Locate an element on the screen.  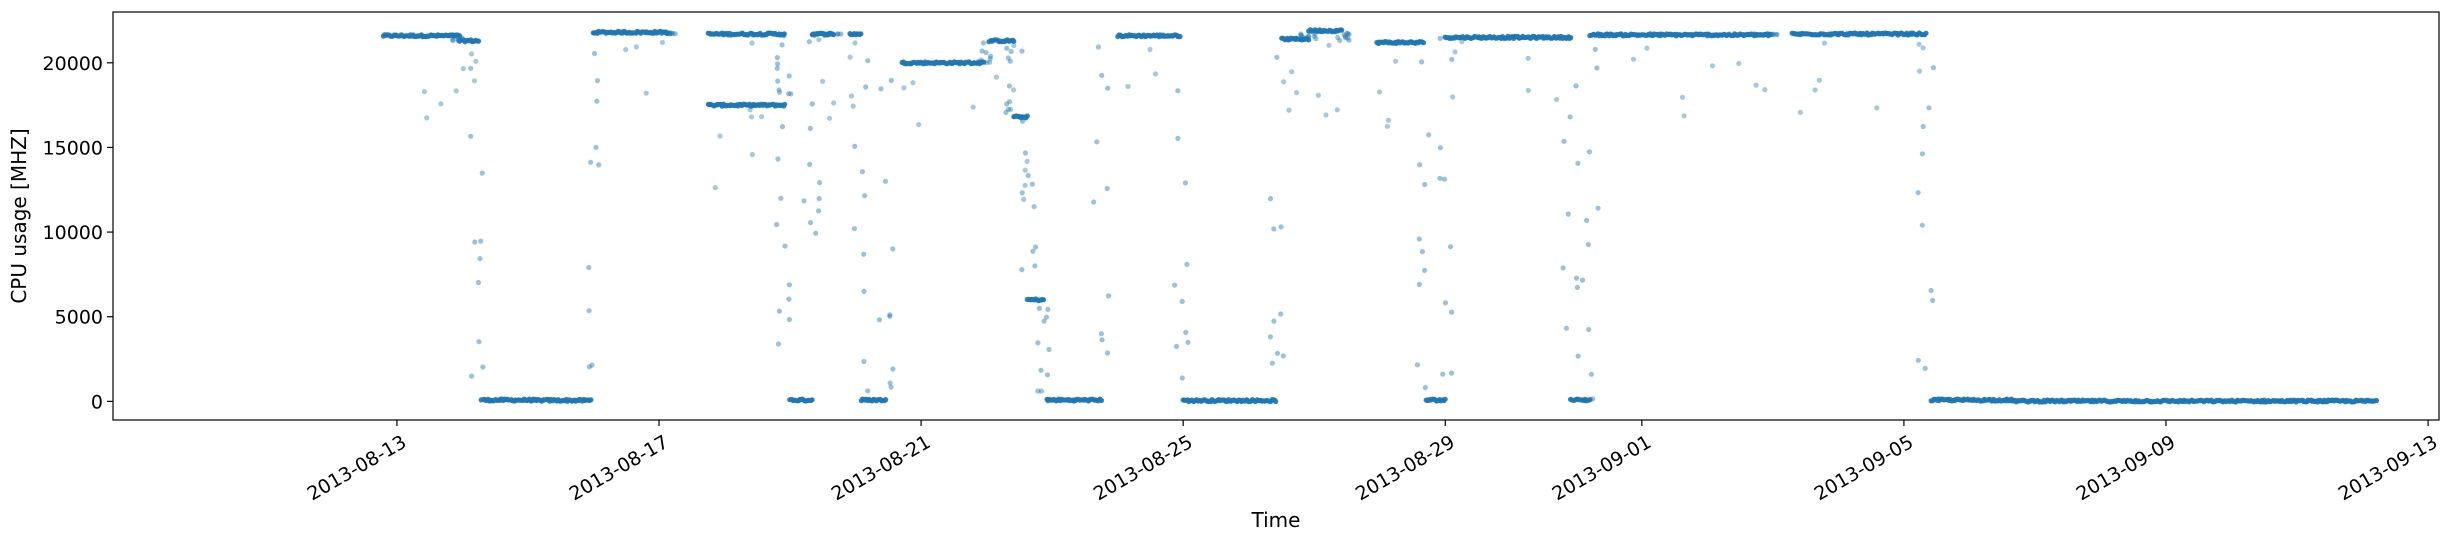
x-tick-label: 2013-09-01 is located at coordinates (1601, 468).